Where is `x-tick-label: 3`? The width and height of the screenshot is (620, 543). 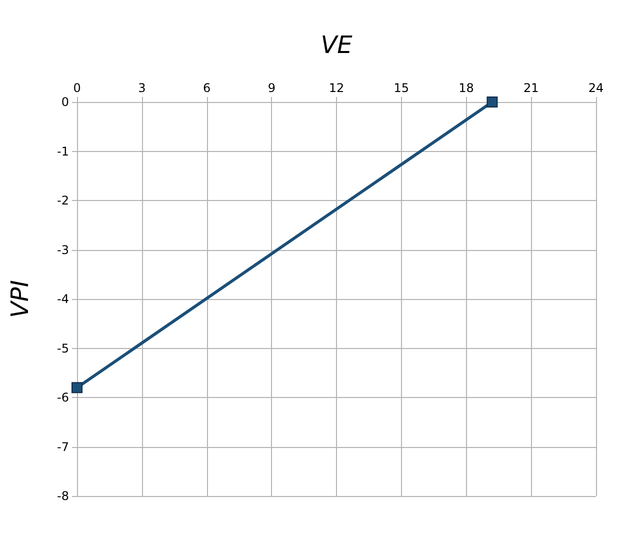 x-tick-label: 3 is located at coordinates (142, 88).